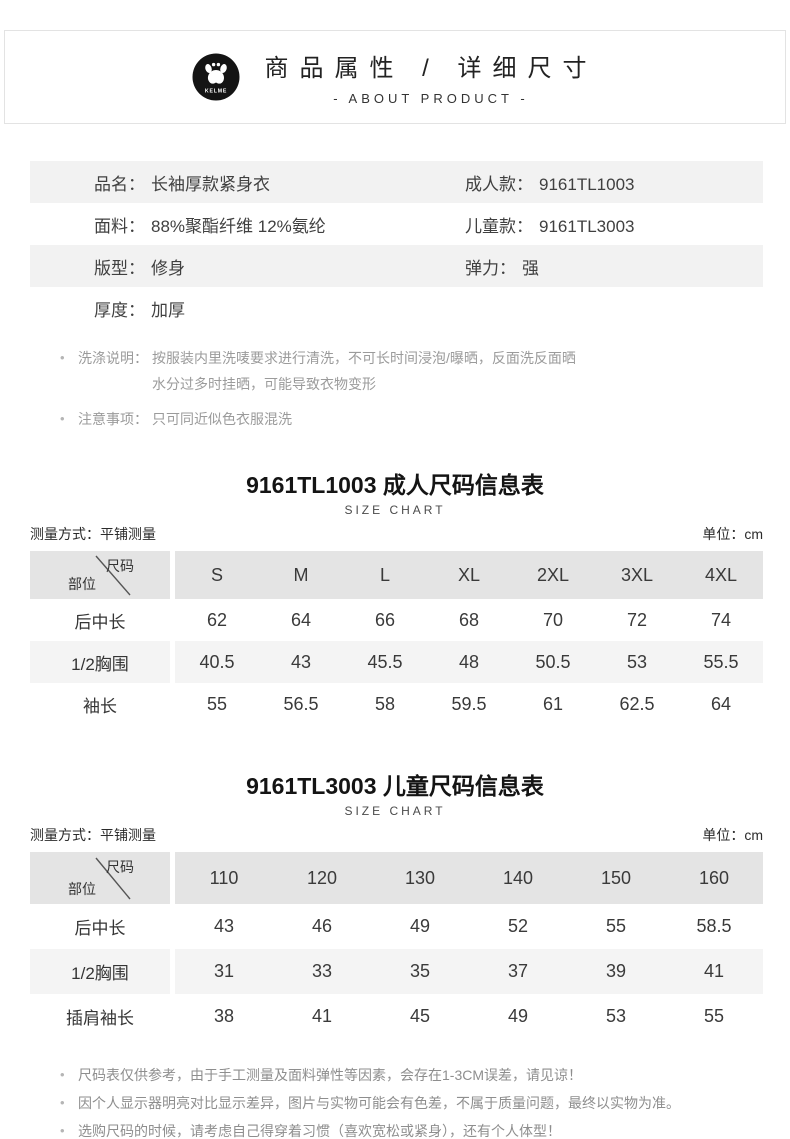  What do you see at coordinates (518, 878) in the screenshot?
I see `col-header: 140` at bounding box center [518, 878].